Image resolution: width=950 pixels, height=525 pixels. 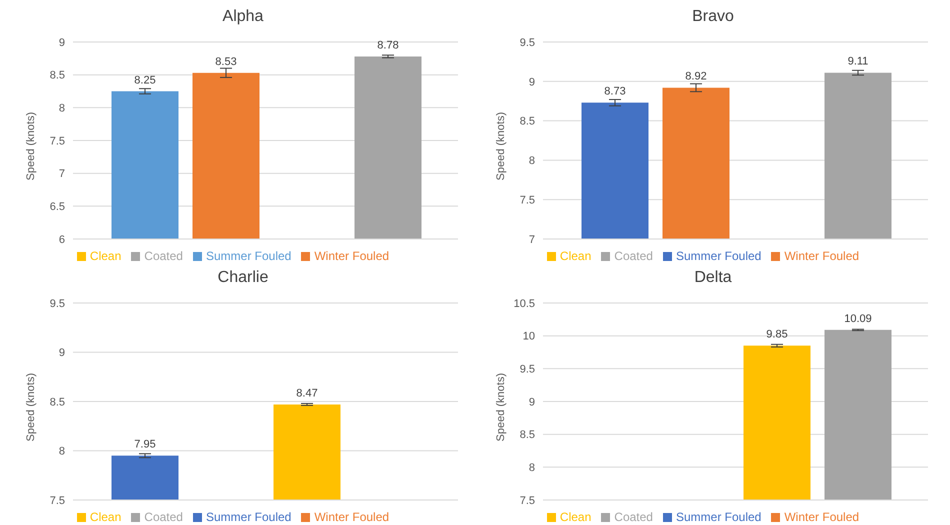 I want to click on data-label: 9.11, so click(x=858, y=62).